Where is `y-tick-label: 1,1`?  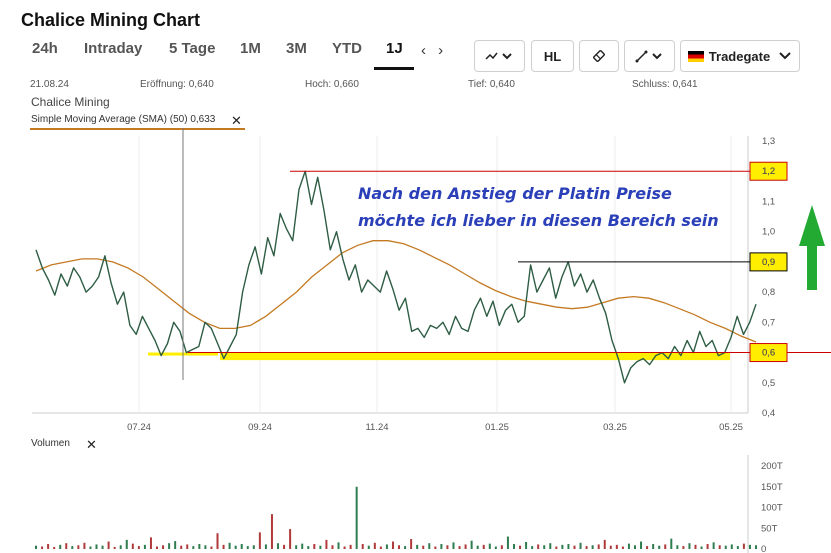 y-tick-label: 1,1 is located at coordinates (768, 201).